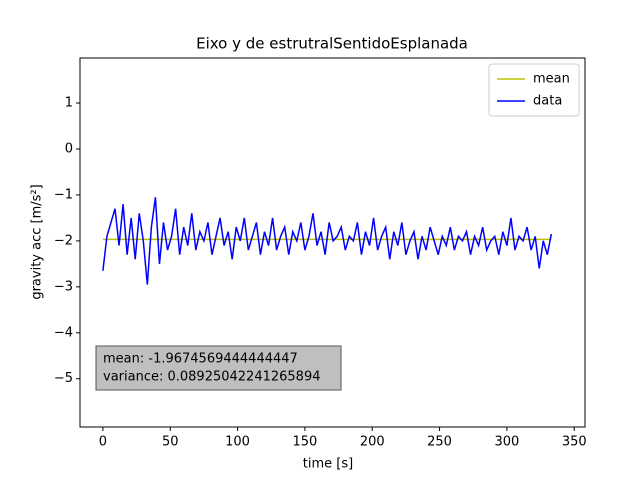 This screenshot has height=484, width=640. Describe the element at coordinates (69, 103) in the screenshot. I see `y-tick-label: 1` at that location.